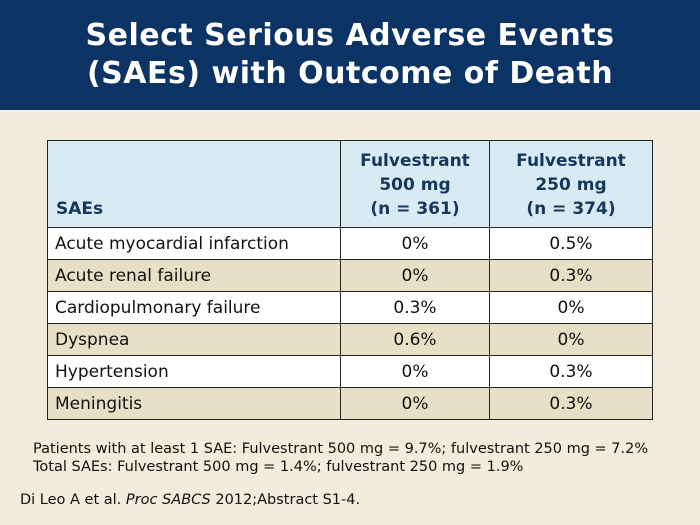 This screenshot has width=700, height=525. Describe the element at coordinates (415, 339) in the screenshot. I see `value-500: 0.6%` at that location.